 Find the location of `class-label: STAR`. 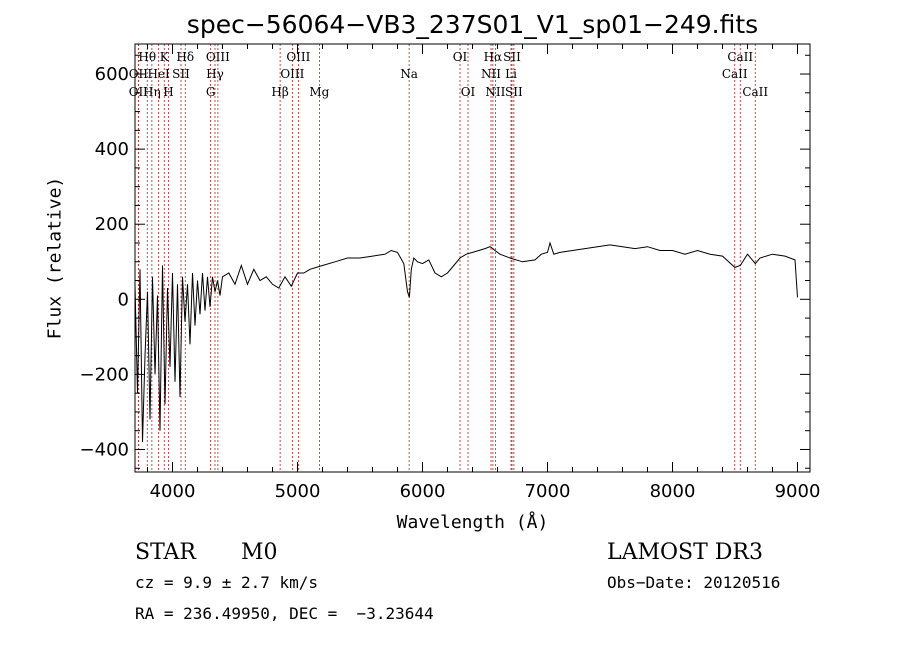

class-label: STAR is located at coordinates (165, 552).